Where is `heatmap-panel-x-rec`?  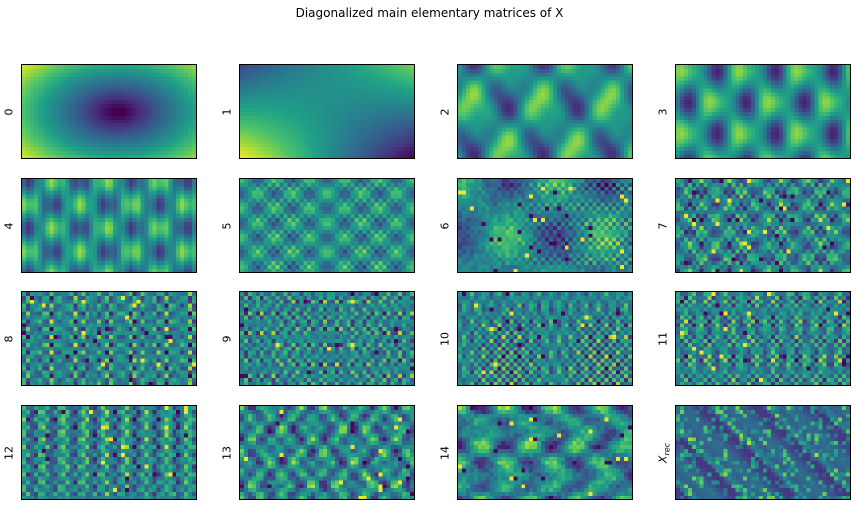
heatmap-panel-x-rec is located at coordinates (763, 452).